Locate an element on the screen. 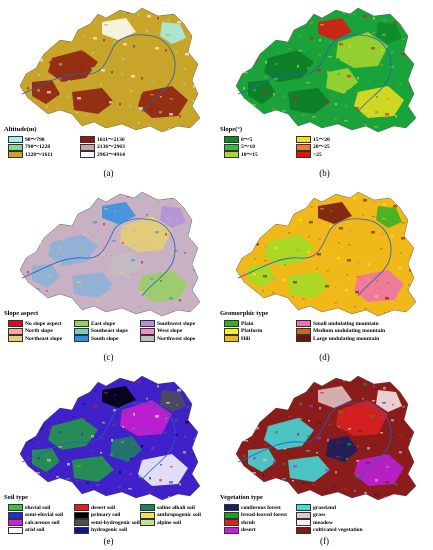 The width and height of the screenshot is (433, 550). river-line is located at coordinates (98, 73).